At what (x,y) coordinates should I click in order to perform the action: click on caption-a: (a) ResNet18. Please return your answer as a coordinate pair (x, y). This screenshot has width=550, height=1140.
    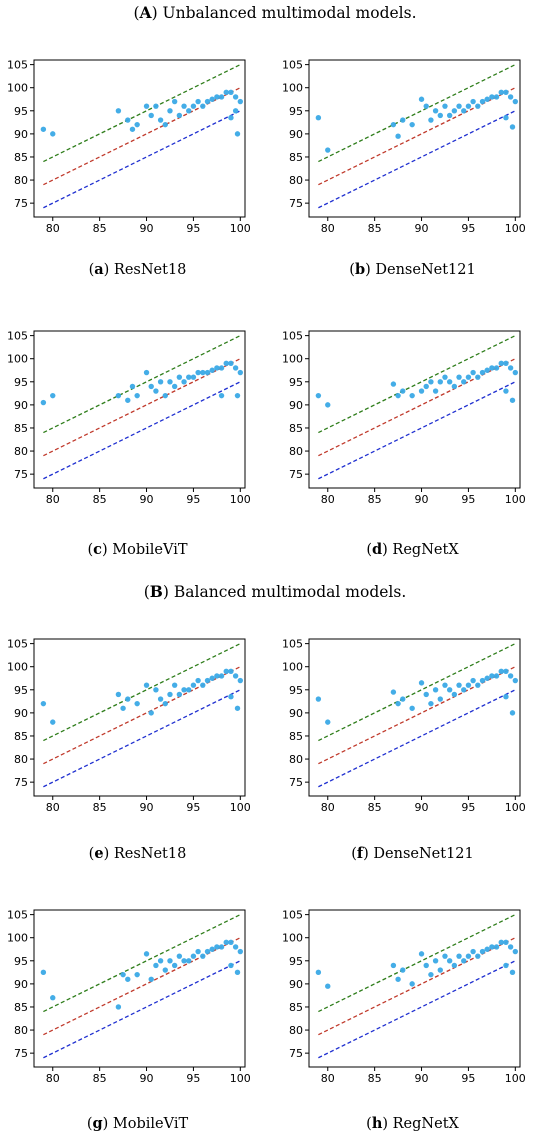
    Looking at the image, I should click on (137, 269).